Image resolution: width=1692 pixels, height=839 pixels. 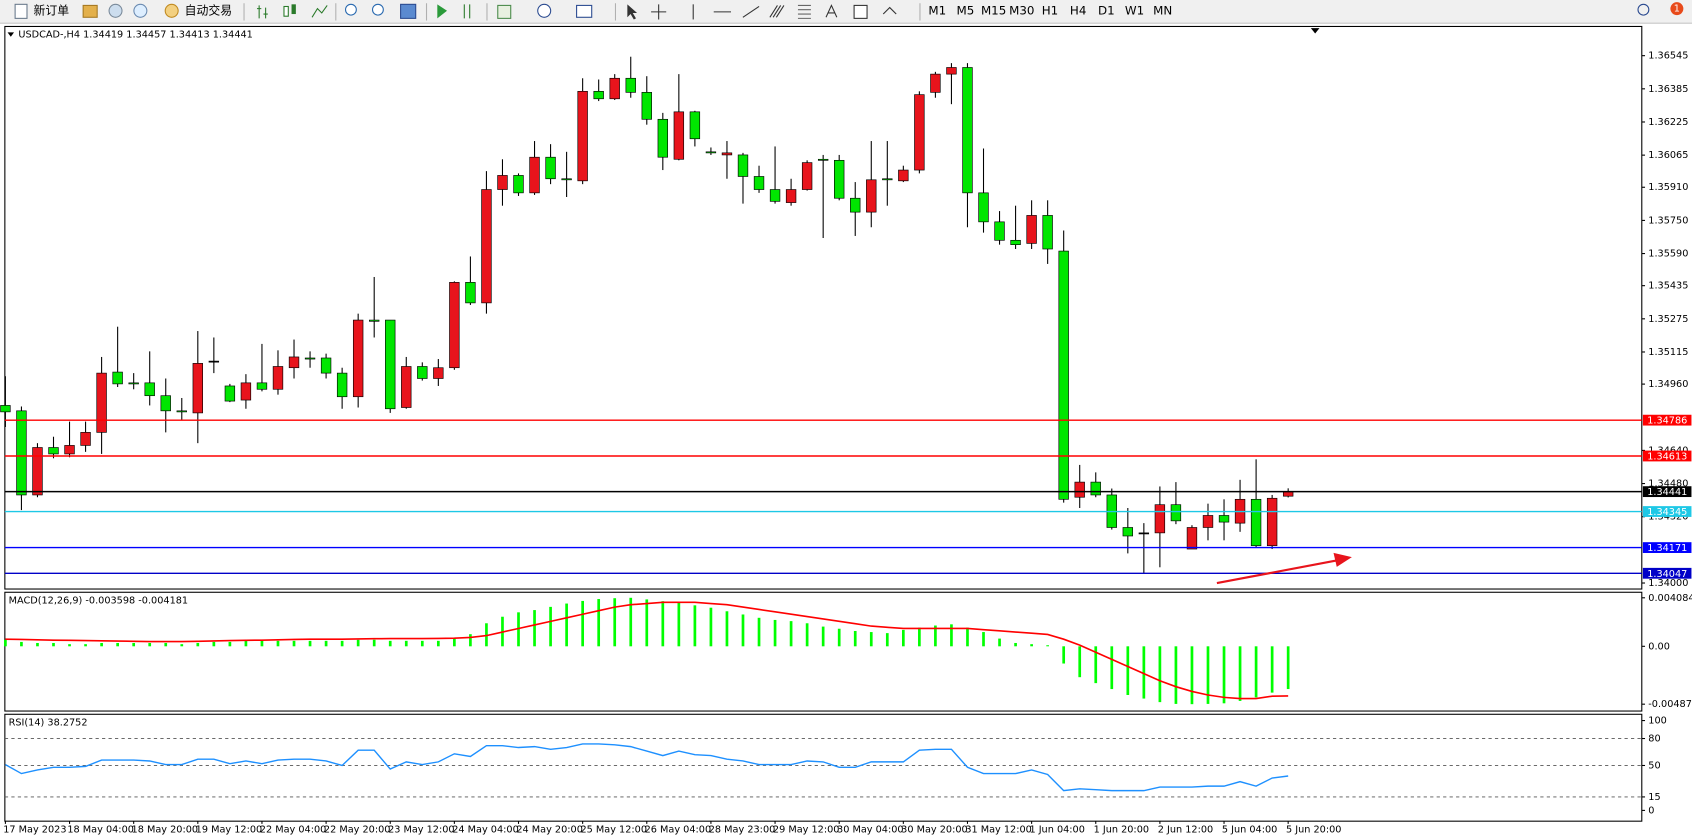 What do you see at coordinates (659, 12) in the screenshot?
I see `crosshair-tool` at bounding box center [659, 12].